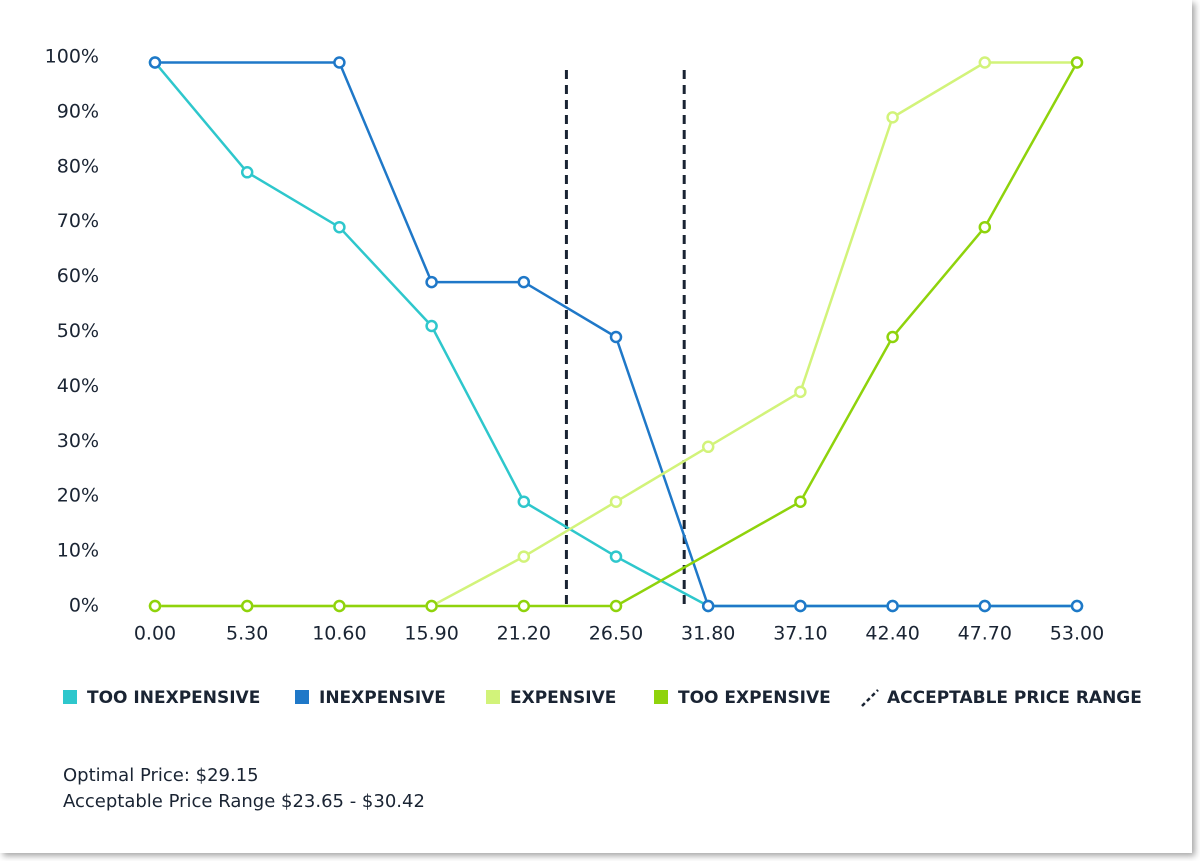  Describe the element at coordinates (247, 634) in the screenshot. I see `x-tick-label: 5.30` at that location.